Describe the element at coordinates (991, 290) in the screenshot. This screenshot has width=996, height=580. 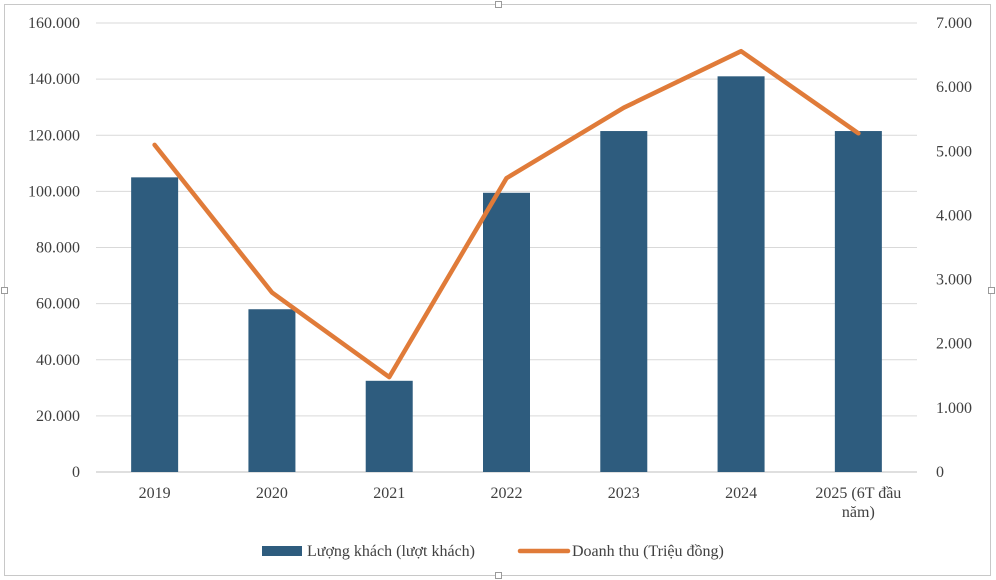
I see `resize-handle-right` at that location.